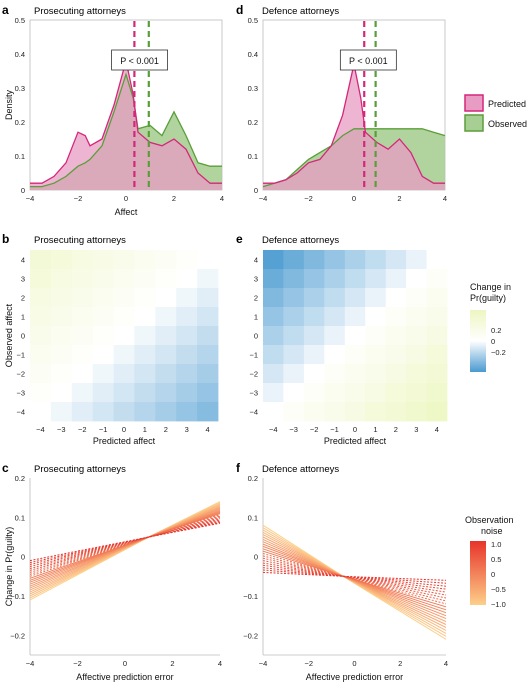 This screenshot has height=685, width=529. What do you see at coordinates (300, 469) in the screenshot?
I see `panel-title-f: Defence attorneys` at bounding box center [300, 469].